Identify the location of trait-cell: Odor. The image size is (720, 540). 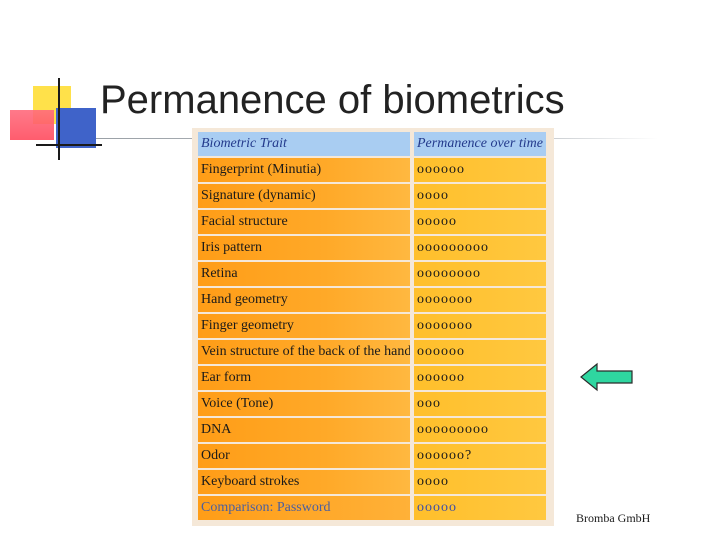
(304, 456).